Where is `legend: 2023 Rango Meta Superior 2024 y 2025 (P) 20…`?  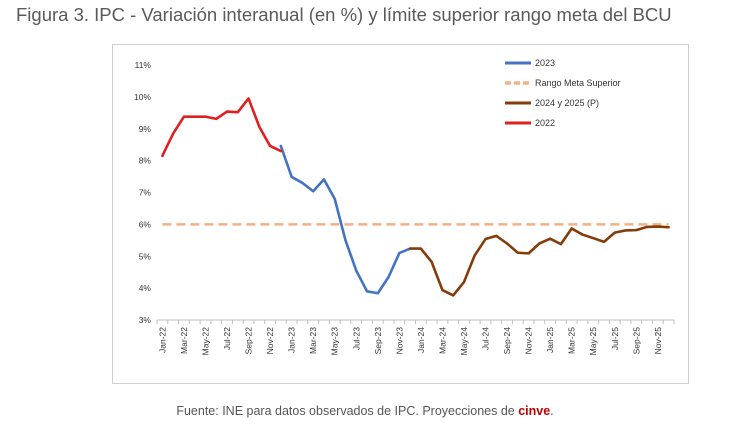
legend: 2023 Rango Meta Superior 2024 y 2025 (P) 20… is located at coordinates (563, 93).